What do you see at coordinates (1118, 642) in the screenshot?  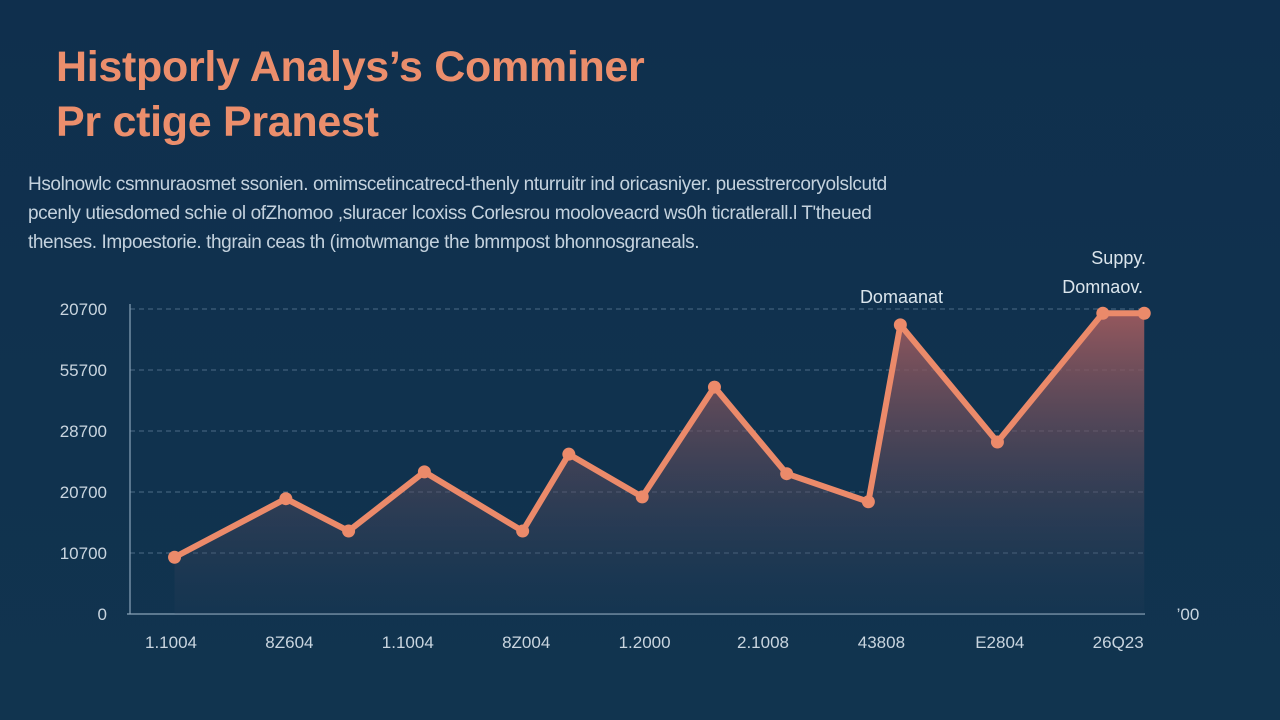 I see `x-tick-label: 26Q23` at bounding box center [1118, 642].